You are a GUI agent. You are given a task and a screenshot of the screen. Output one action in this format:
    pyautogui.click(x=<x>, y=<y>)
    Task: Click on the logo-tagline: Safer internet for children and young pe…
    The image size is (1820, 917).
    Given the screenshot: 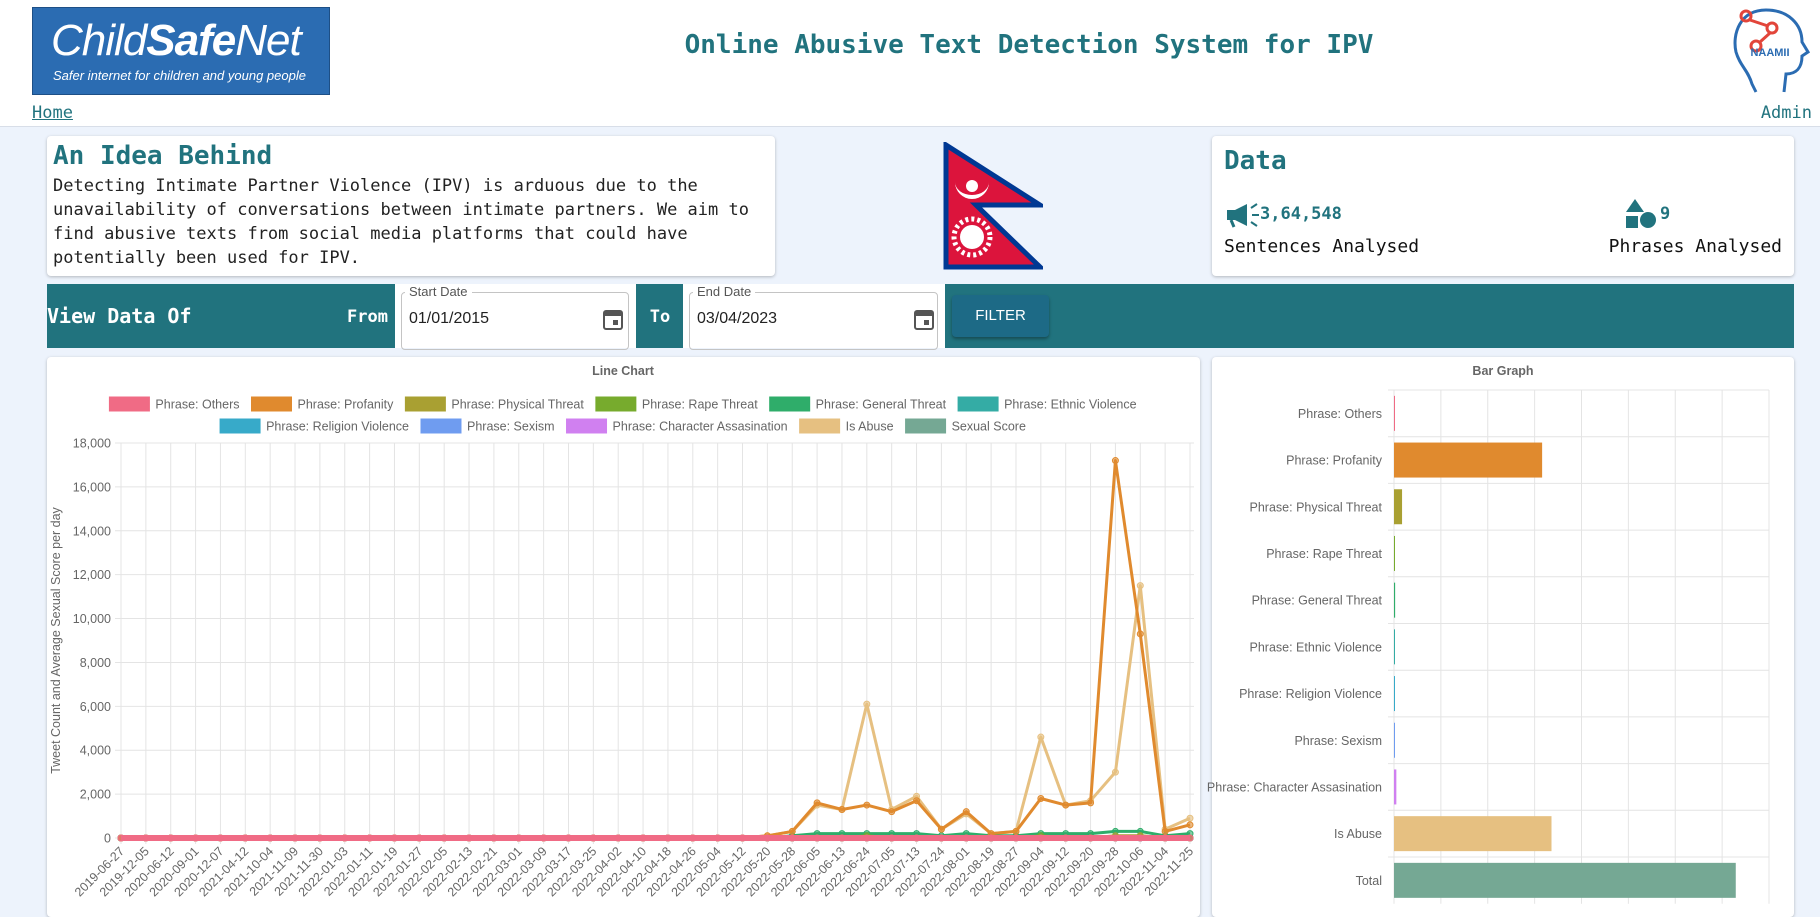 What is the action you would take?
    pyautogui.click(x=179, y=75)
    